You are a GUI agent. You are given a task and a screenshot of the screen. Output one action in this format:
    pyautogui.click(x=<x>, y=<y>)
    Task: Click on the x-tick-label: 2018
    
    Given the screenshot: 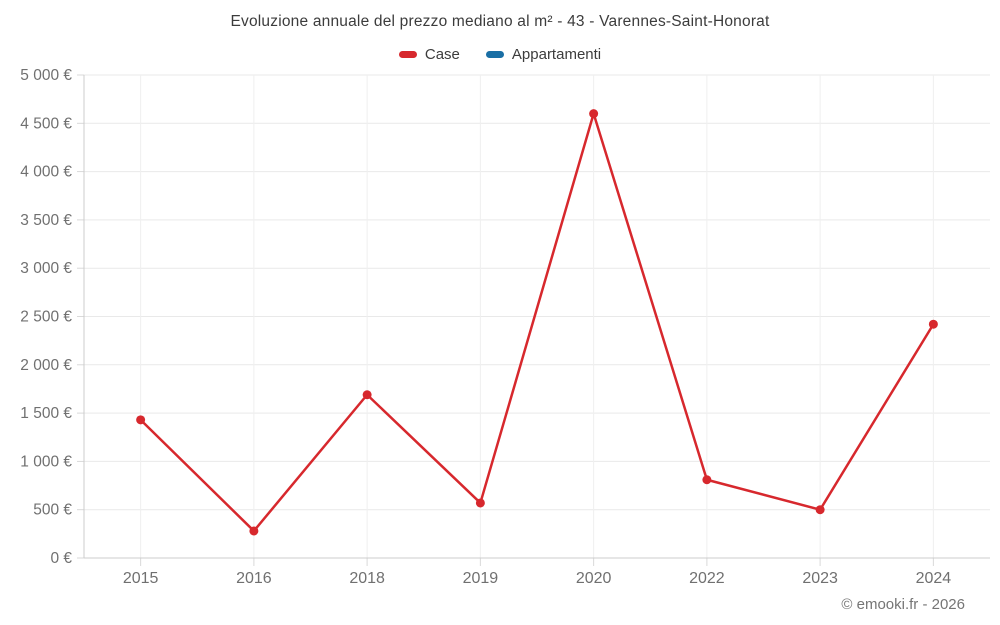 What is the action you would take?
    pyautogui.click(x=367, y=578)
    